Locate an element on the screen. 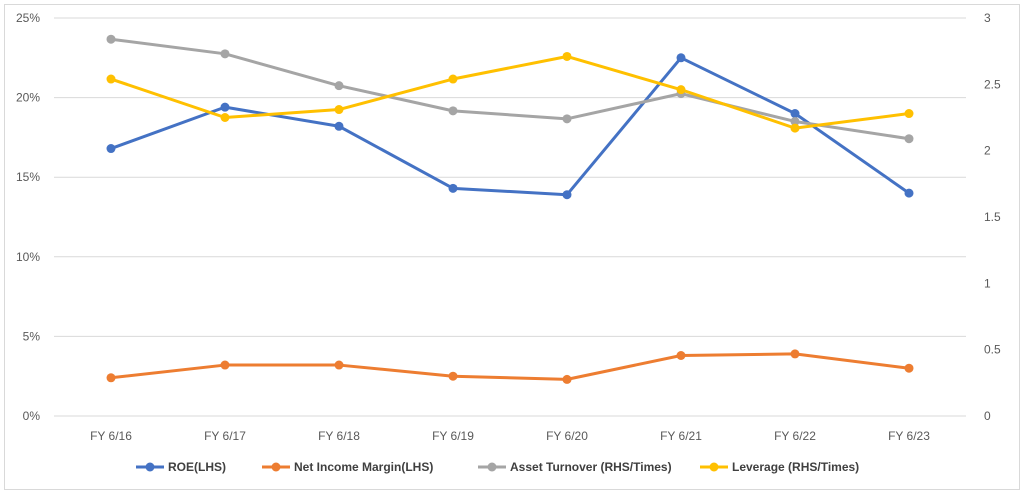 Image resolution: width=1026 pixels, height=496 pixels. x-tick-label: FY 6/19 is located at coordinates (453, 436).